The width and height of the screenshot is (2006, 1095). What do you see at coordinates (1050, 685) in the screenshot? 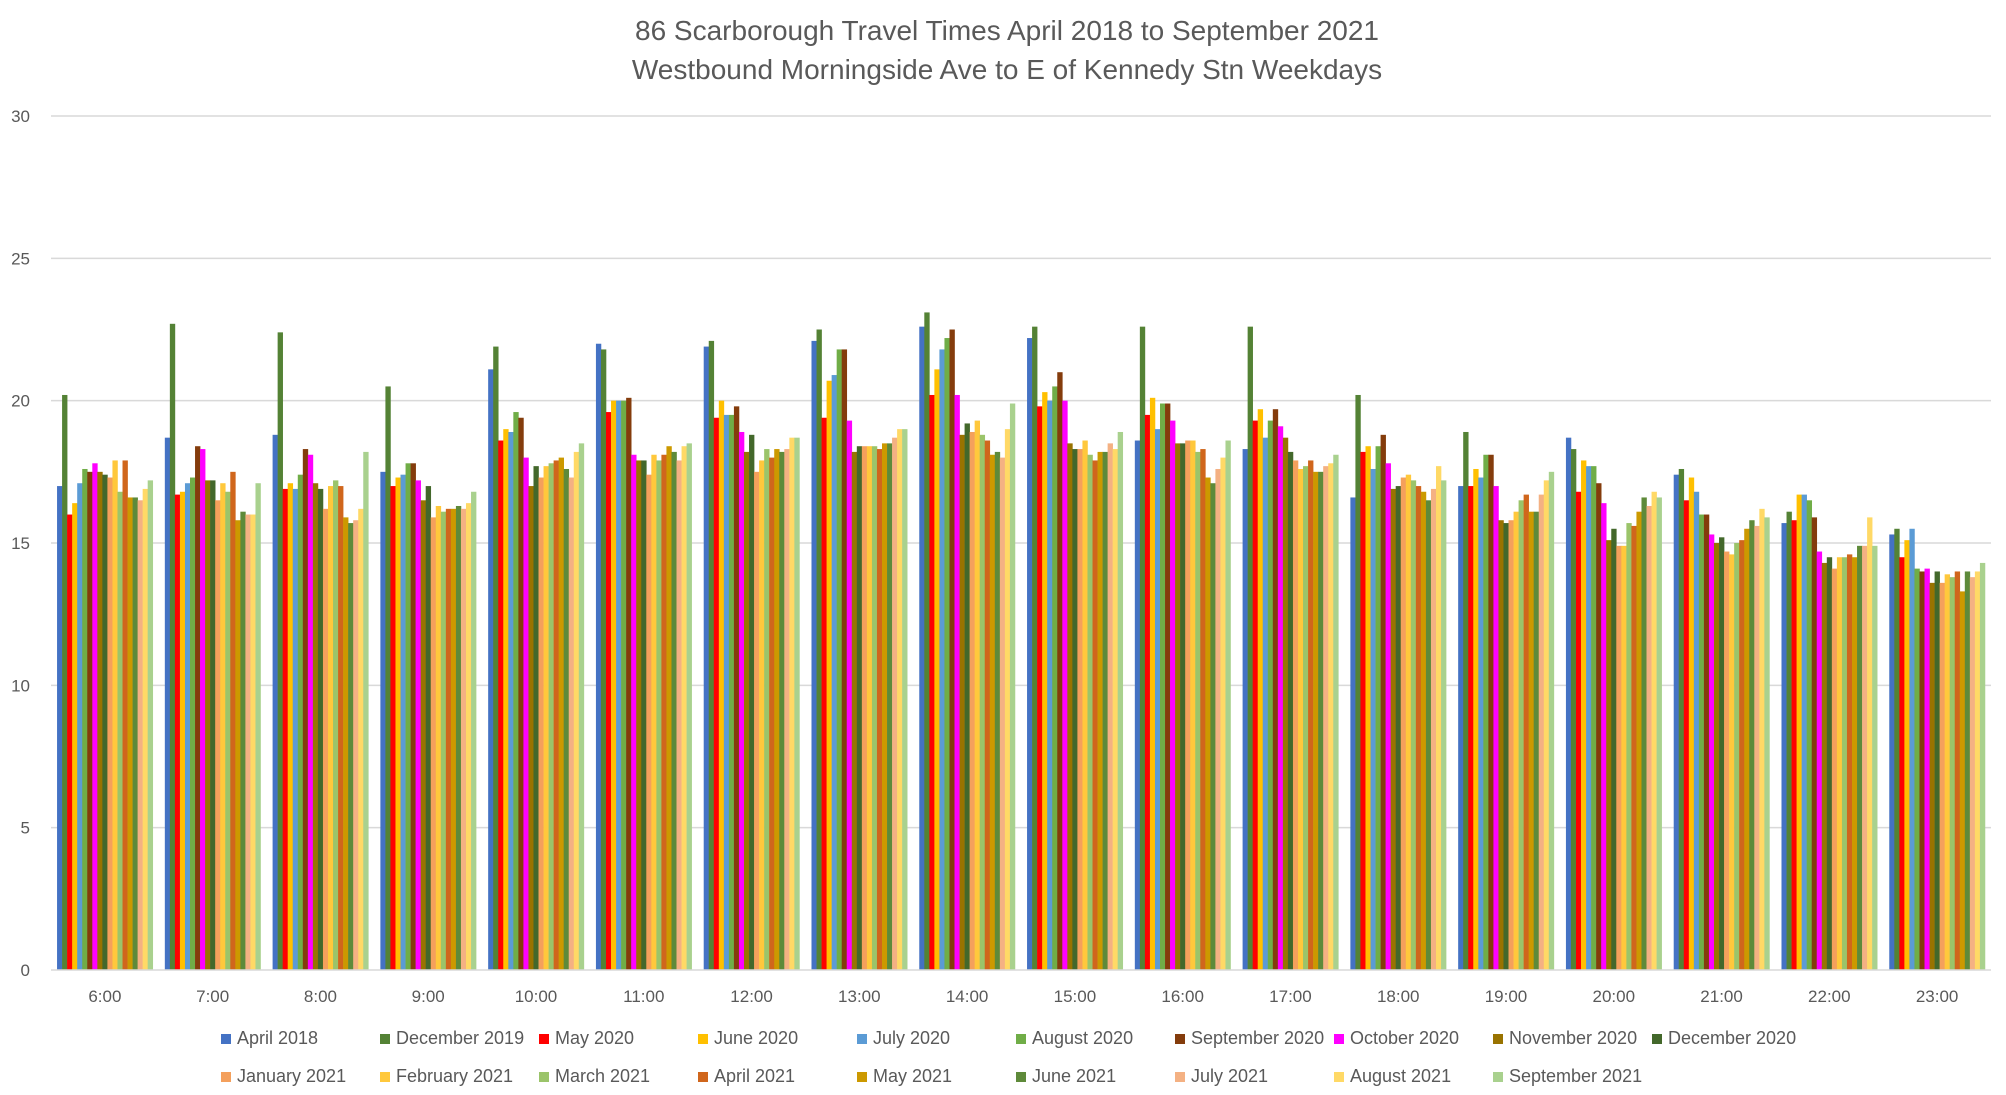
I see `bar-15:00-july-2020` at bounding box center [1050, 685].